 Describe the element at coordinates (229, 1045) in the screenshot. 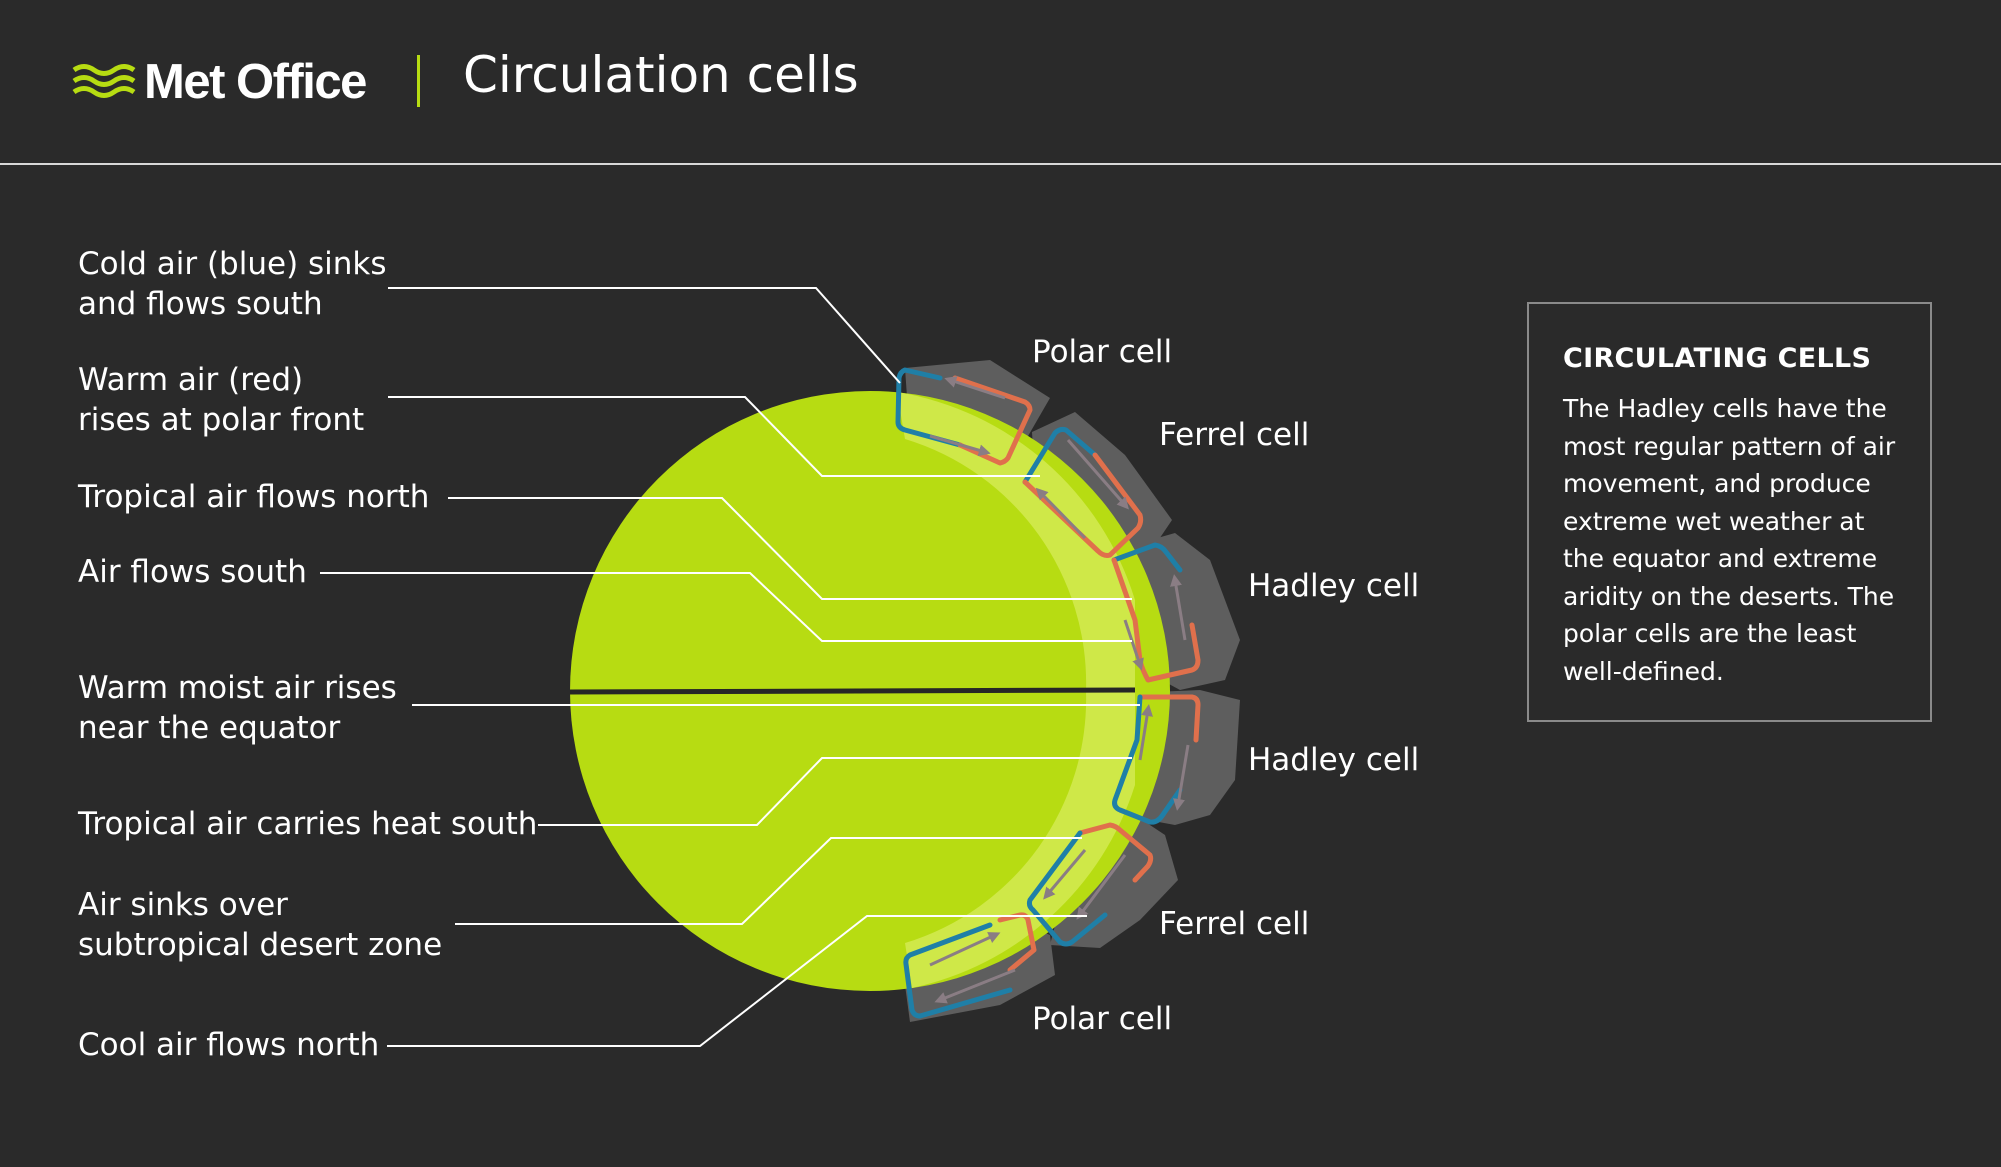

I see `callout-cool-air-north: Cool air flows north` at that location.